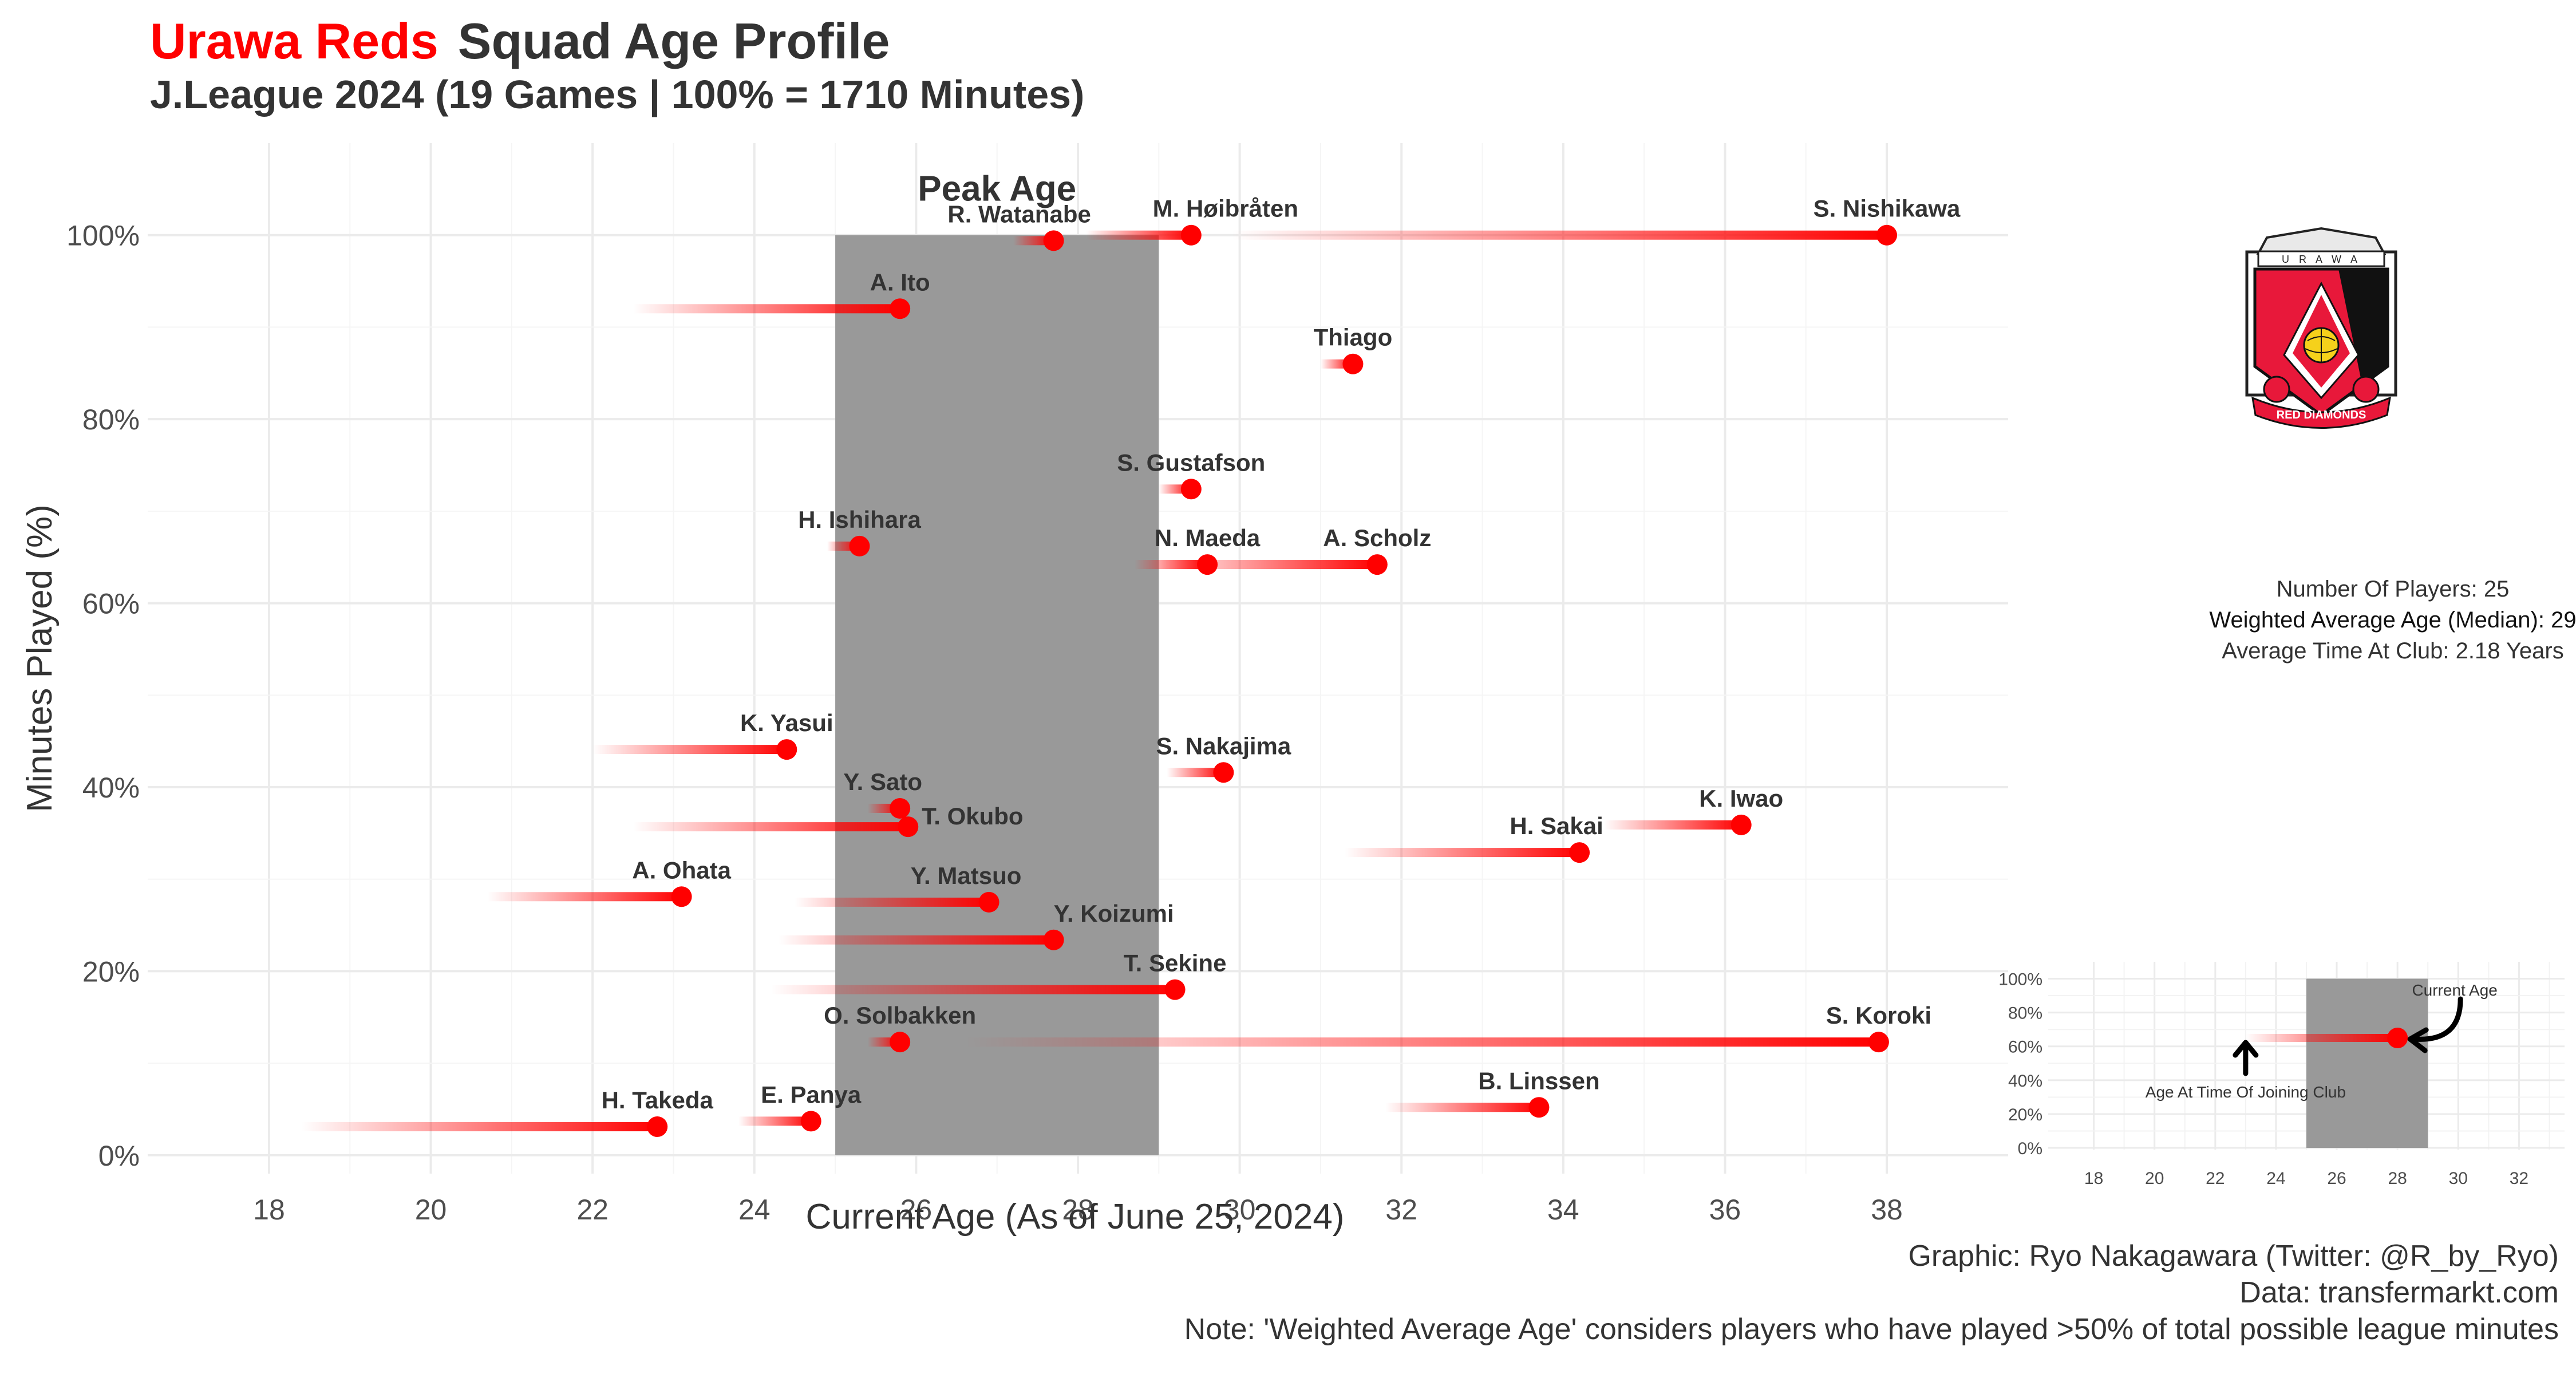 The height and width of the screenshot is (1374, 2576). I want to click on inset-x-tick-label: 30, so click(2458, 1178).